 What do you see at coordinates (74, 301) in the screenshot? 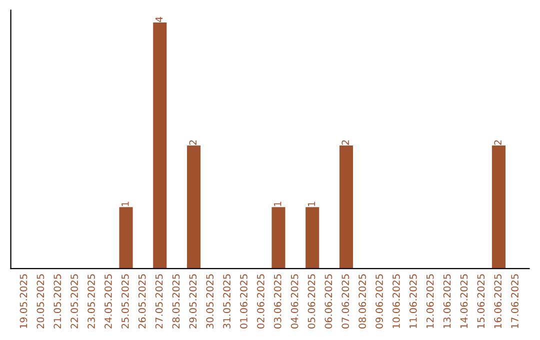
I see `x-tick-label: 22.05.2025` at bounding box center [74, 301].